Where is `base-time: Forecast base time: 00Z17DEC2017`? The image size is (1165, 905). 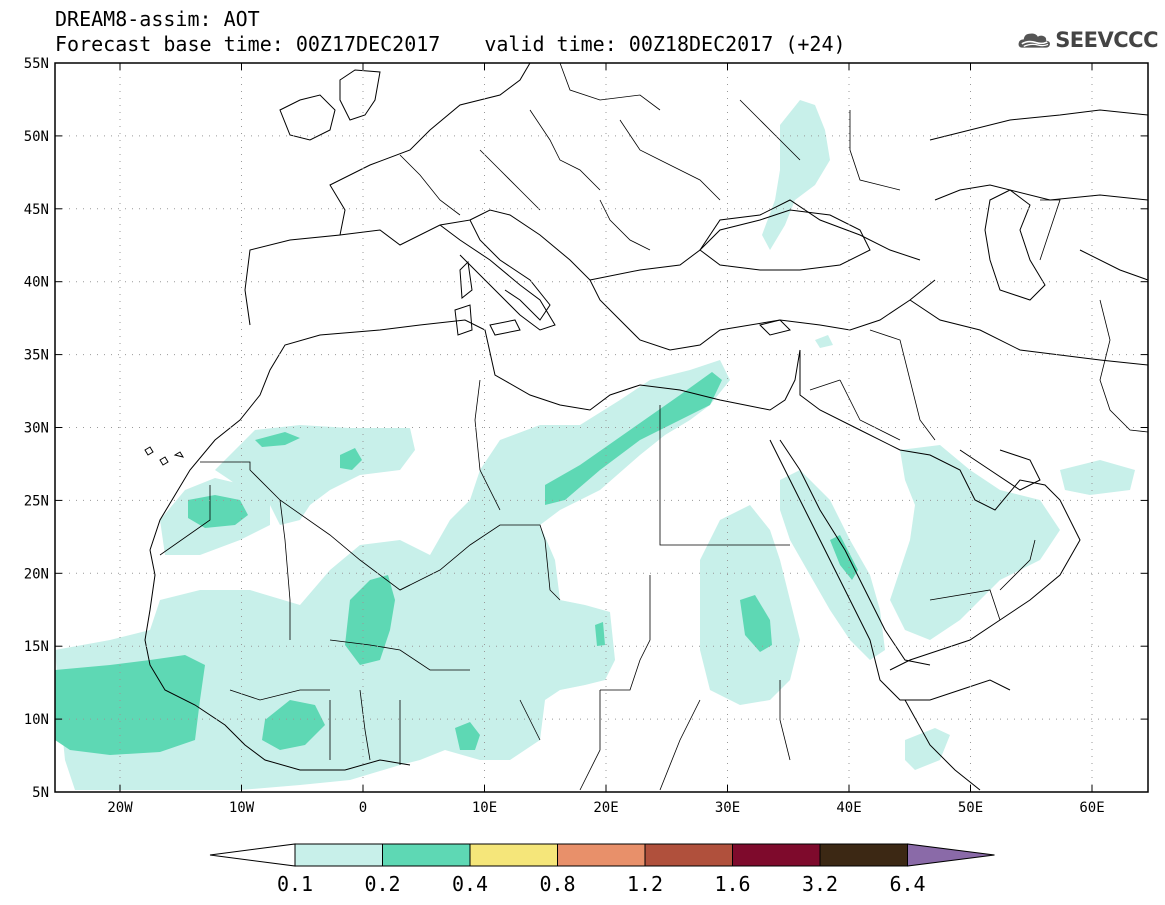 base-time: Forecast base time: 00Z17DEC2017 is located at coordinates (248, 44).